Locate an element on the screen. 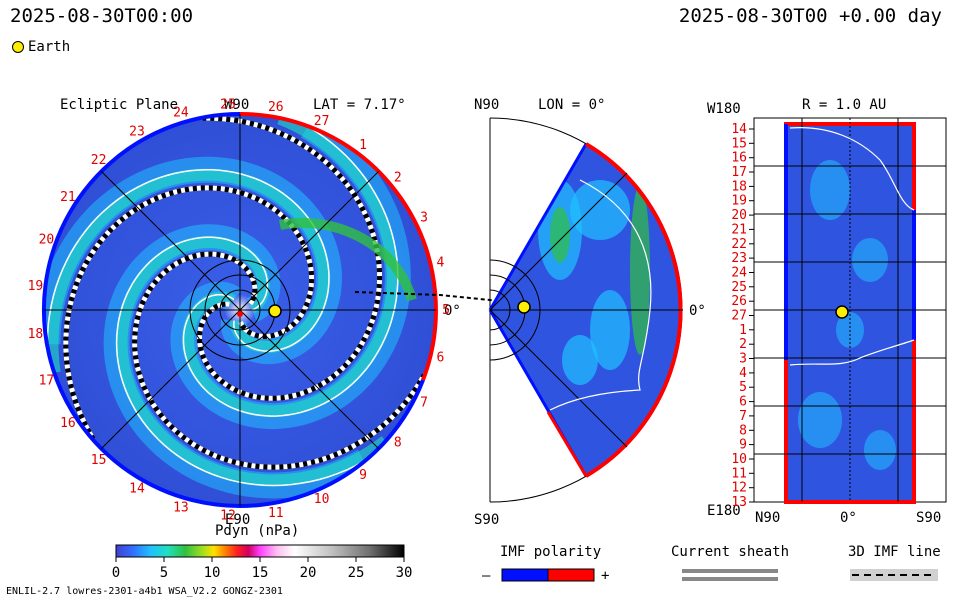 The image size is (960, 600). radial-y-number: 5 is located at coordinates (743, 387).